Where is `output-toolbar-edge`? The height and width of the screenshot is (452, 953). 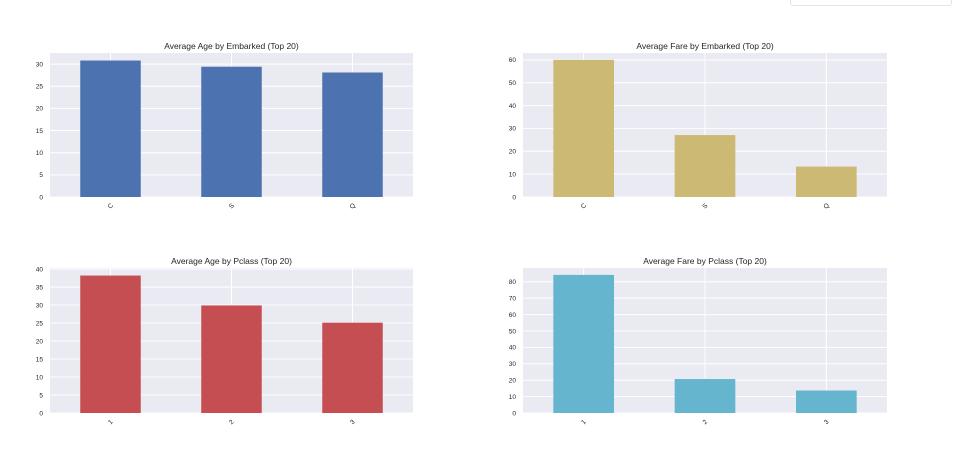
output-toolbar-edge is located at coordinates (871, 3).